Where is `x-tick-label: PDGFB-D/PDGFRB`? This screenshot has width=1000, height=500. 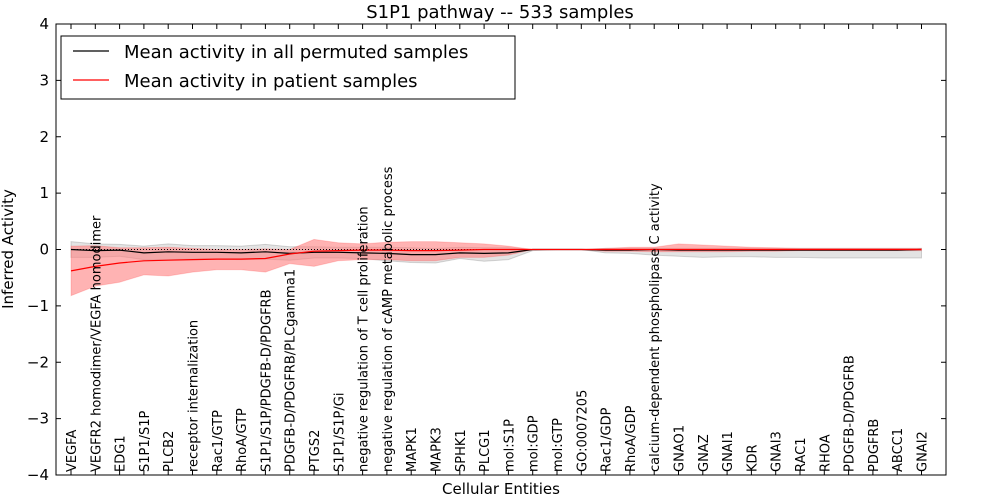 x-tick-label: PDGFB-D/PDGFRB is located at coordinates (850, 413).